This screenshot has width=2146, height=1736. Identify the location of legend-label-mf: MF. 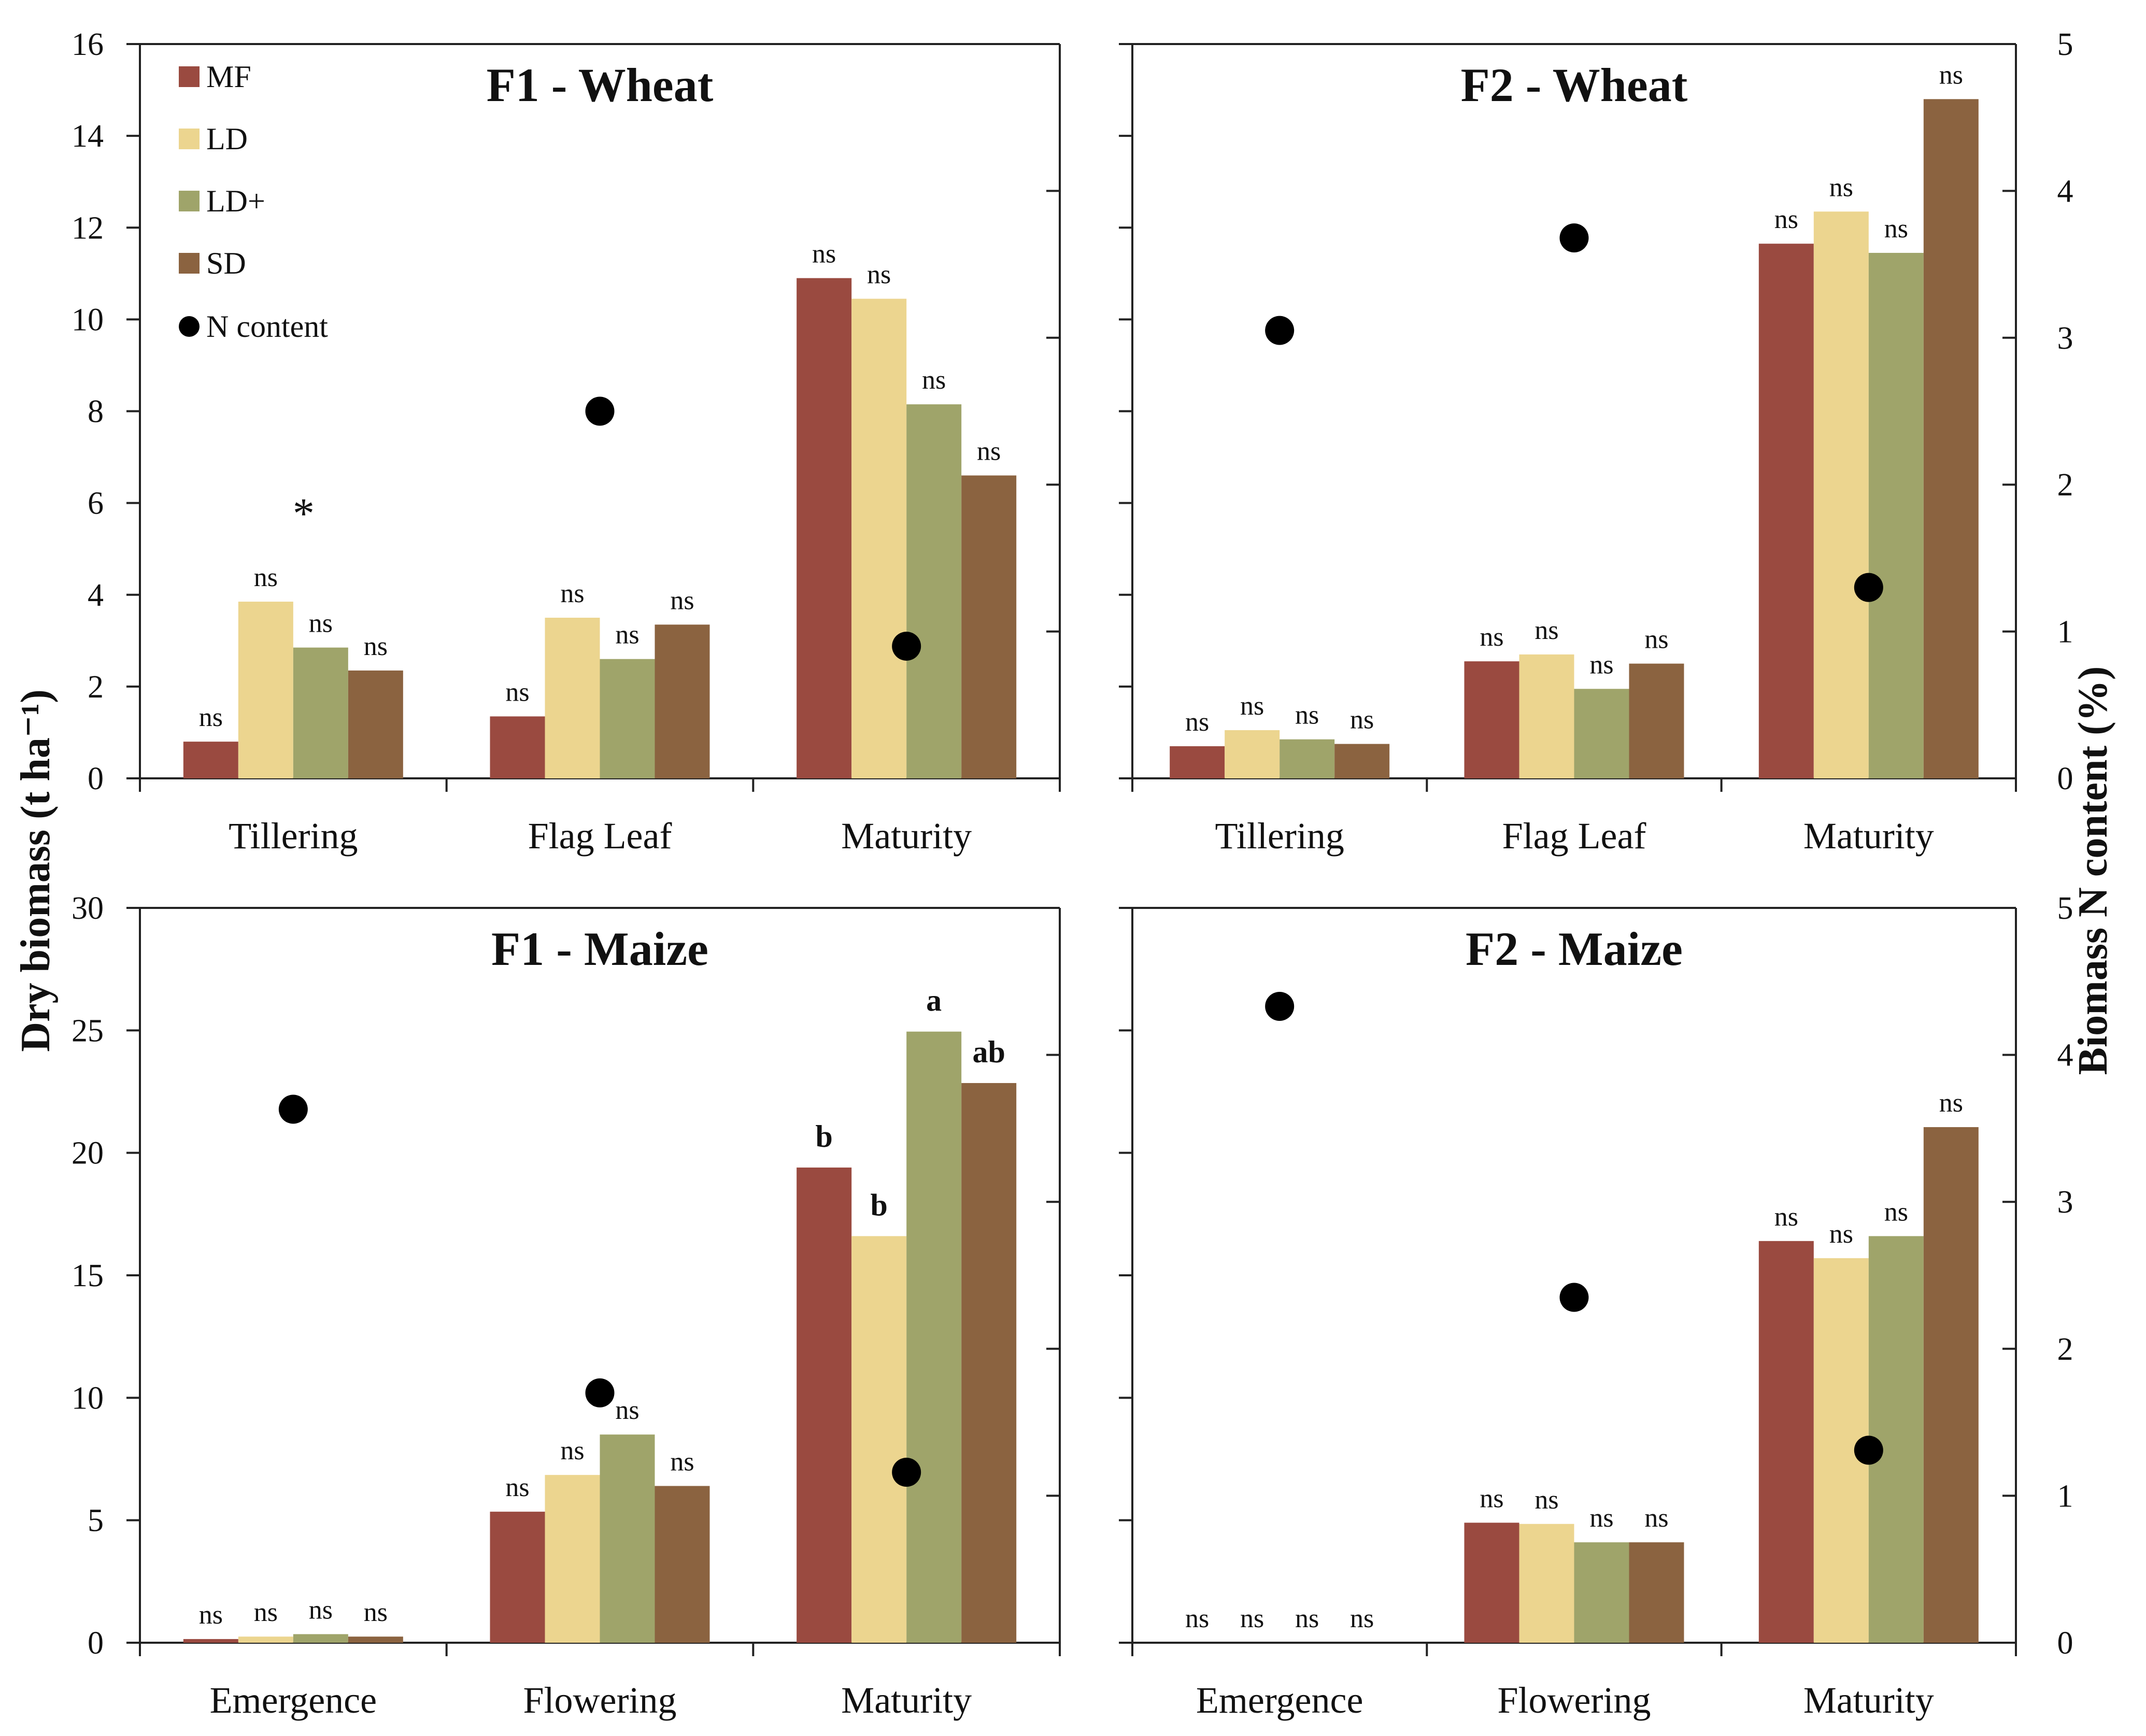
(228, 77).